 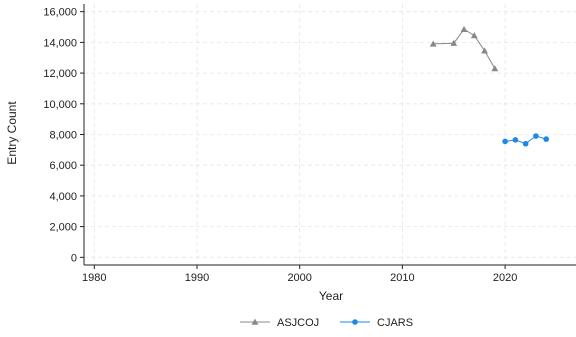 I want to click on x-axis-ticks: 1980 1990 2000 2010 2020, so click(x=299, y=274).